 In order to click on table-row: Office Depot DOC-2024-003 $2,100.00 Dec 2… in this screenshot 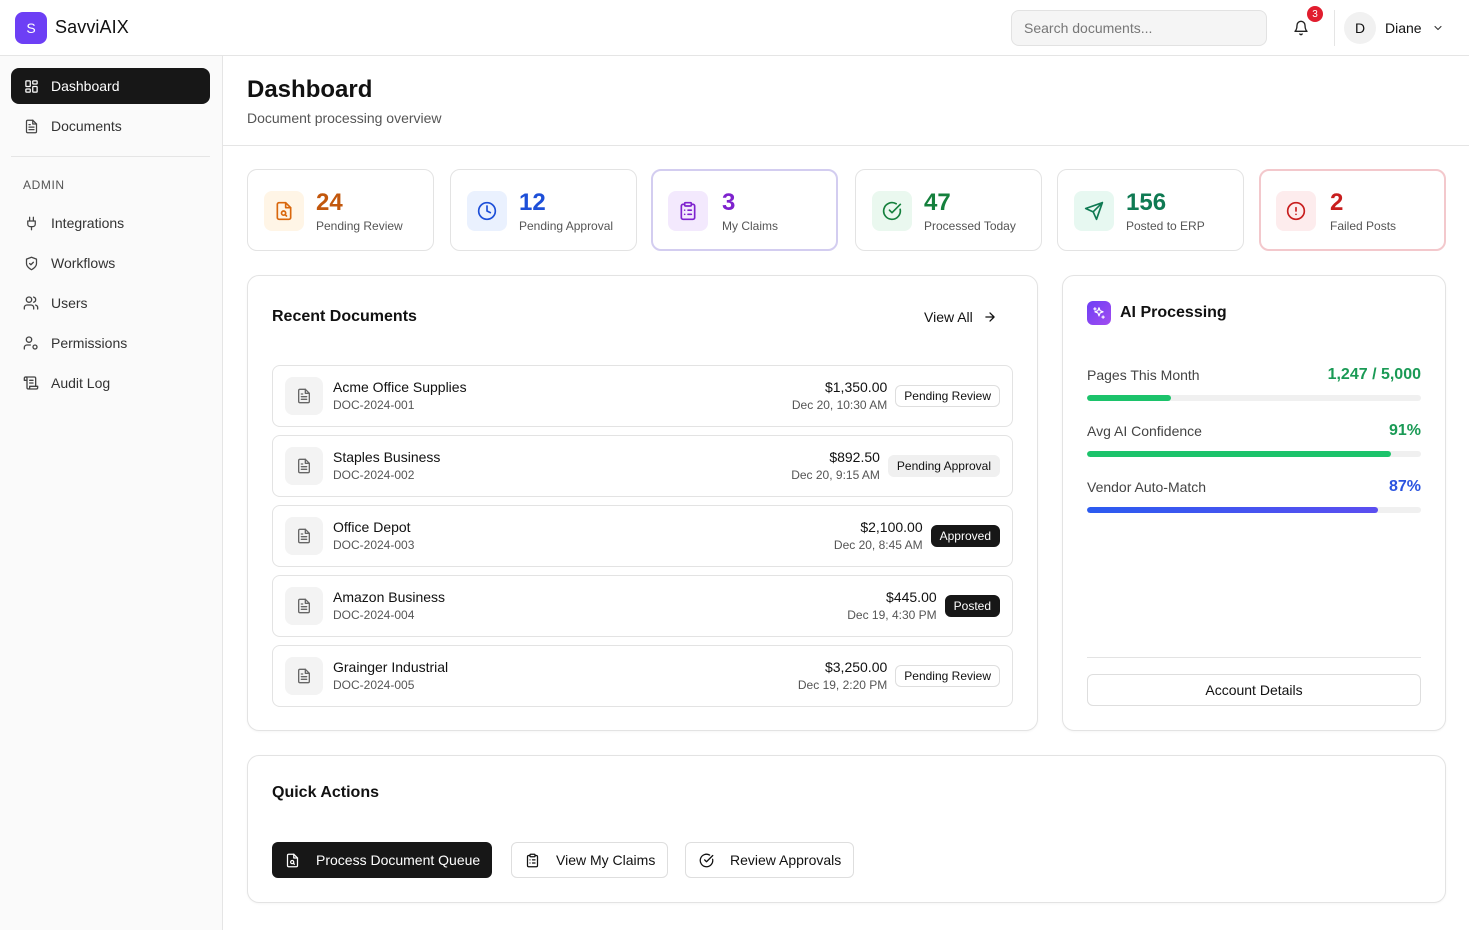, I will do `click(642, 536)`.